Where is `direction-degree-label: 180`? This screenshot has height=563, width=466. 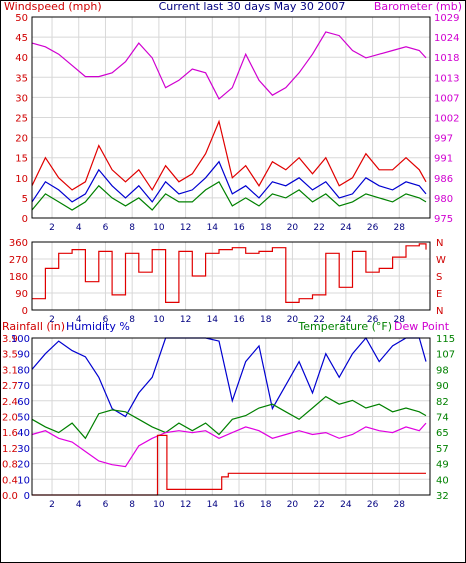 direction-degree-label: 180 is located at coordinates (18, 277).